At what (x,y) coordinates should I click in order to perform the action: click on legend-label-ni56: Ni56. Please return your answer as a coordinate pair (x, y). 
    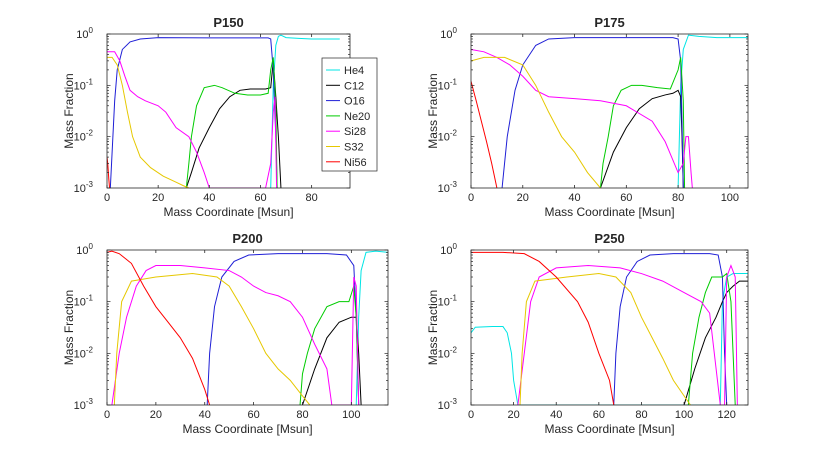
    Looking at the image, I should click on (355, 163).